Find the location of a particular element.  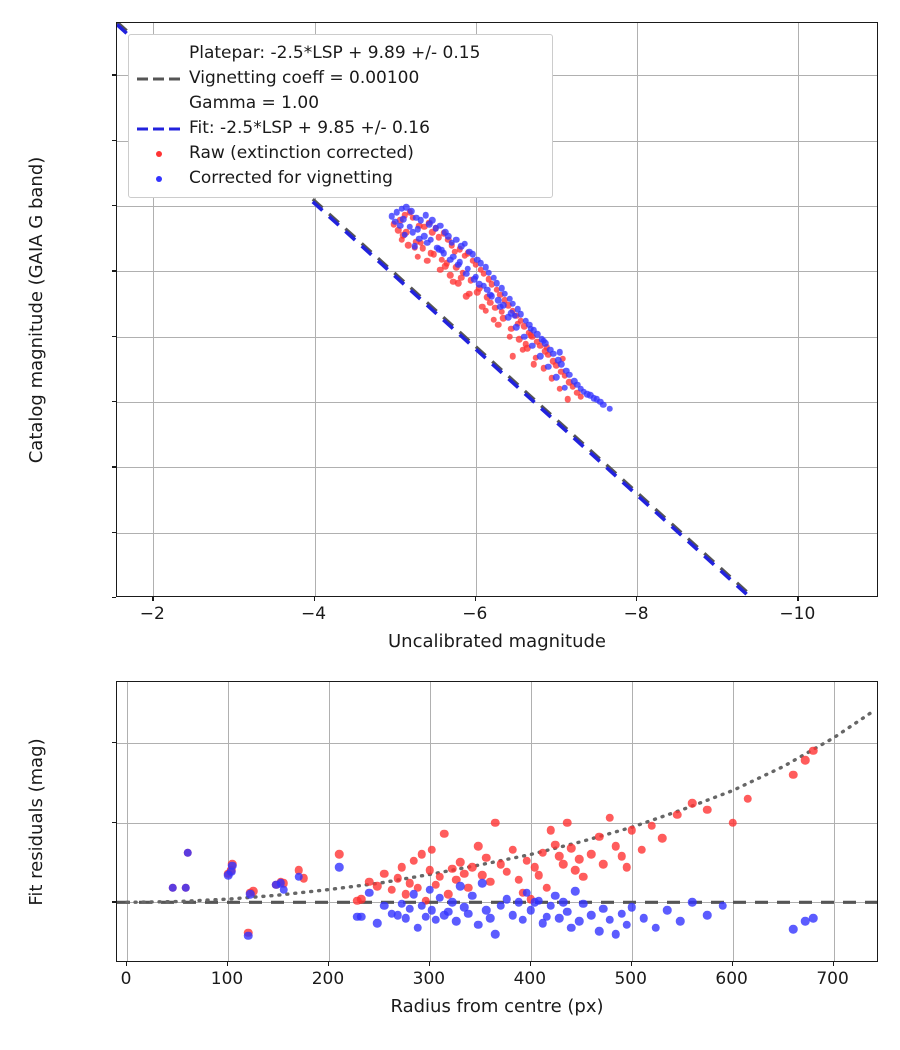

x-tick-label: −4 is located at coordinates (314, 614).